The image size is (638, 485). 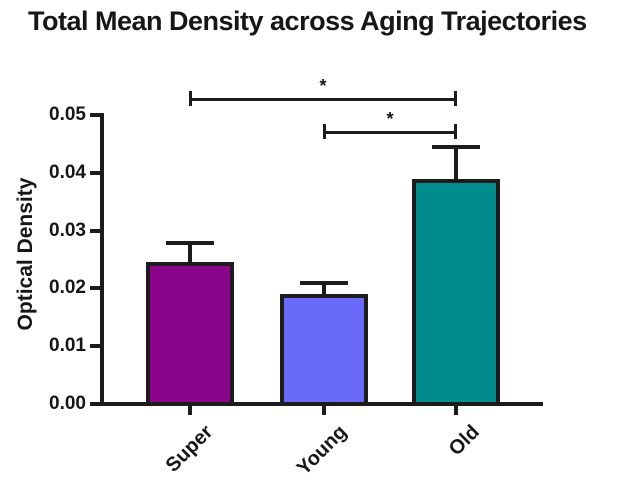 What do you see at coordinates (190, 334) in the screenshot?
I see `bar-super` at bounding box center [190, 334].